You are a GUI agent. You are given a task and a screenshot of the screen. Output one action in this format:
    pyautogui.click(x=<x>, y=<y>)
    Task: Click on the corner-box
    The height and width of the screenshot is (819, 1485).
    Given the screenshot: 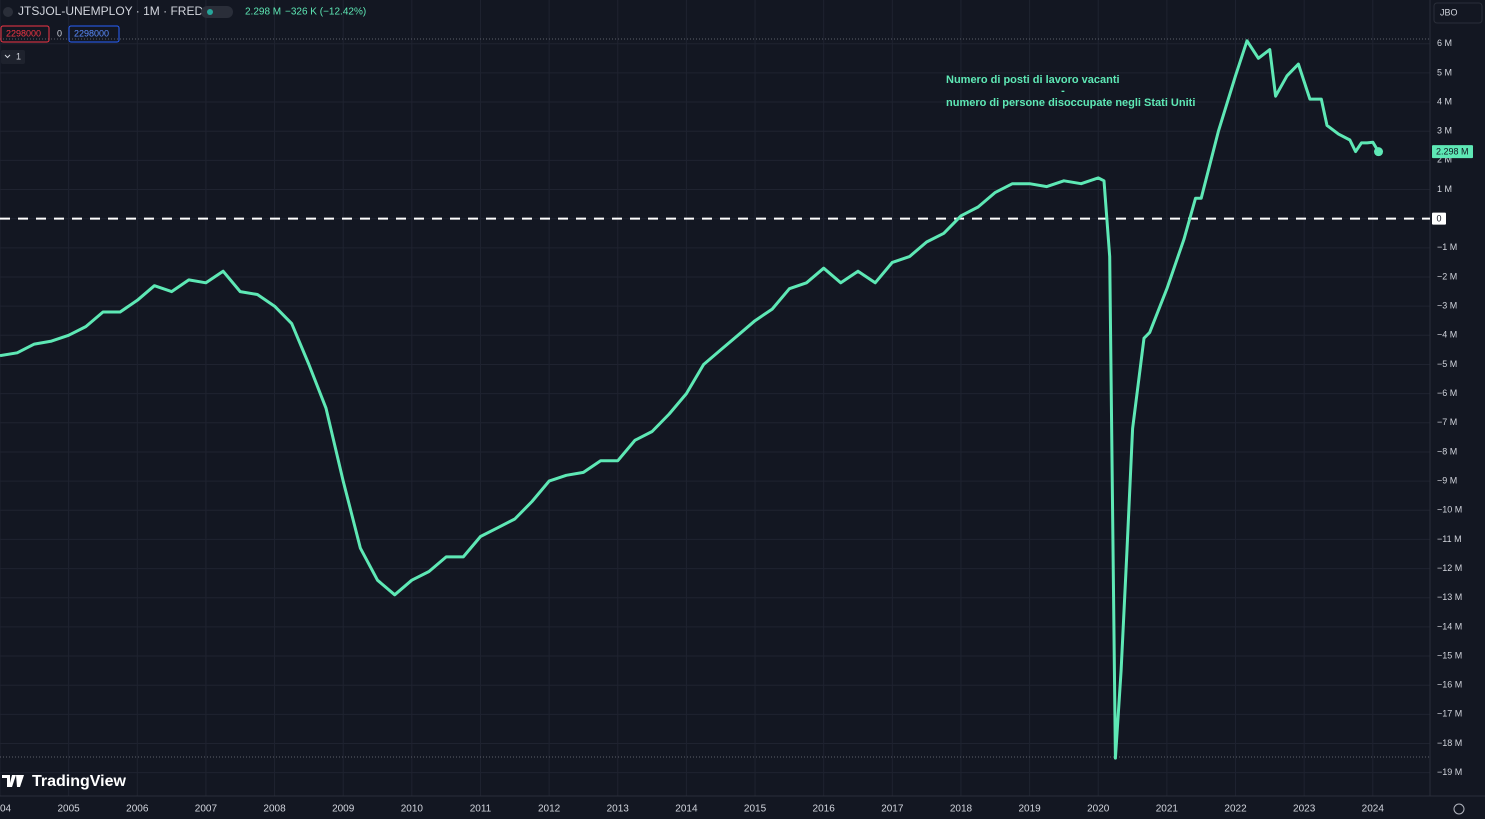 What is the action you would take?
    pyautogui.click(x=1458, y=13)
    